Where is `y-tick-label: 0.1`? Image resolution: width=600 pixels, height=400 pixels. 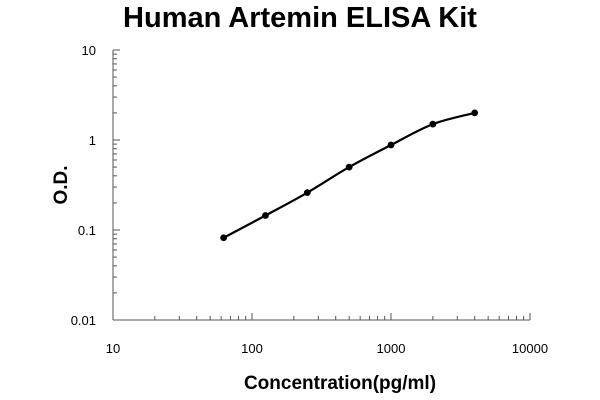
y-tick-label: 0.1 is located at coordinates (87, 230).